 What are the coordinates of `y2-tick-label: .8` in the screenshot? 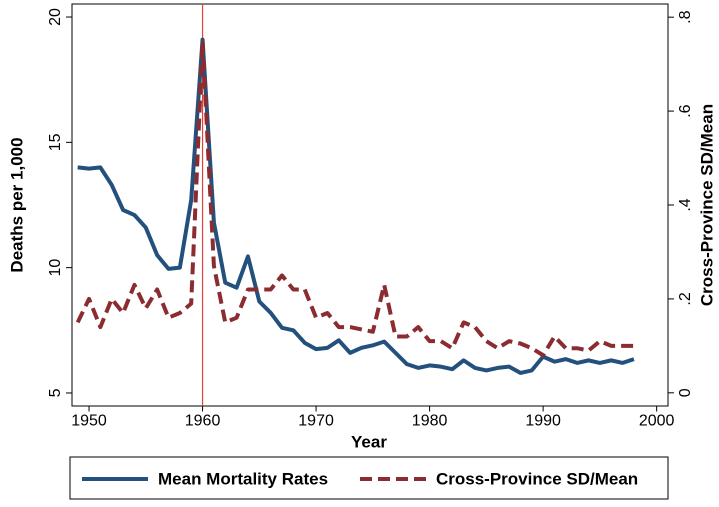 It's located at (685, 16).